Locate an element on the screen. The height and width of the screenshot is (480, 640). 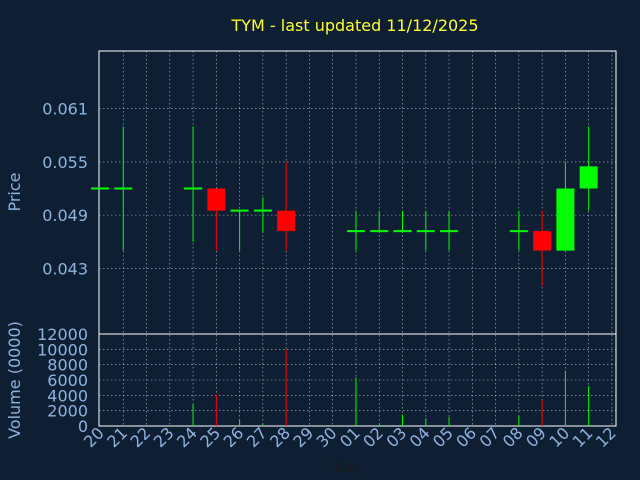
x-tick-label: 12 is located at coordinates (606, 437).